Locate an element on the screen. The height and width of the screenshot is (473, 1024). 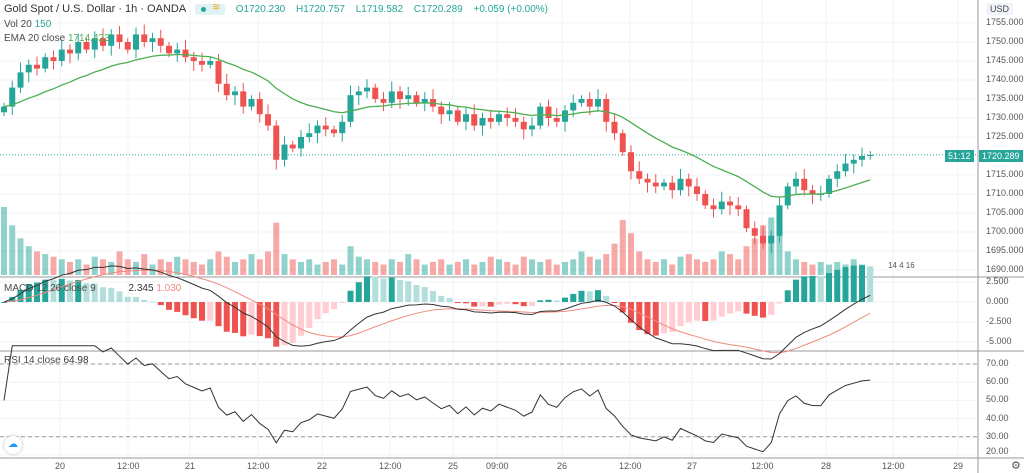
time-tick: 29 is located at coordinates (958, 466).